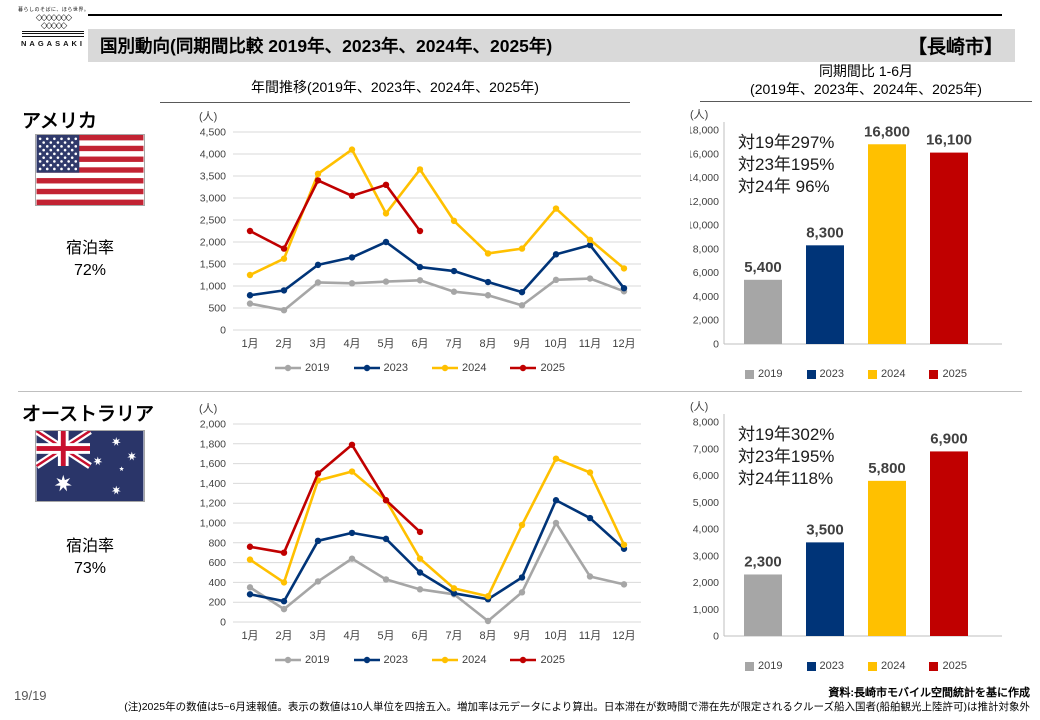 This screenshot has width=1040, height=720. Describe the element at coordinates (213, 133) in the screenshot. I see `svg-text: 4,500` at that location.